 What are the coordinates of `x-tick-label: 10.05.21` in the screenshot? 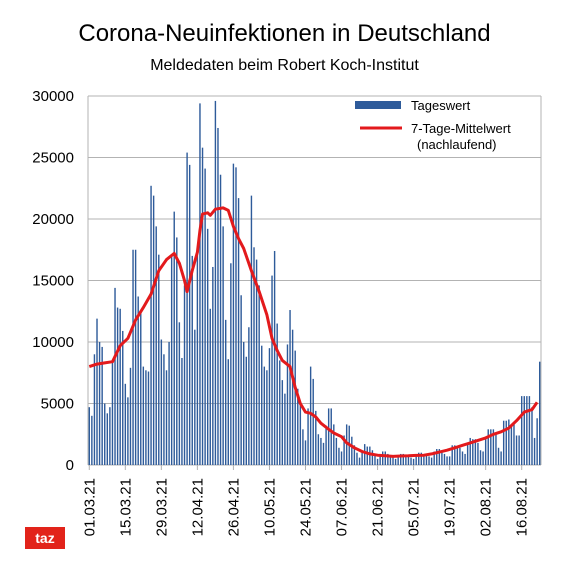 It's located at (269, 507).